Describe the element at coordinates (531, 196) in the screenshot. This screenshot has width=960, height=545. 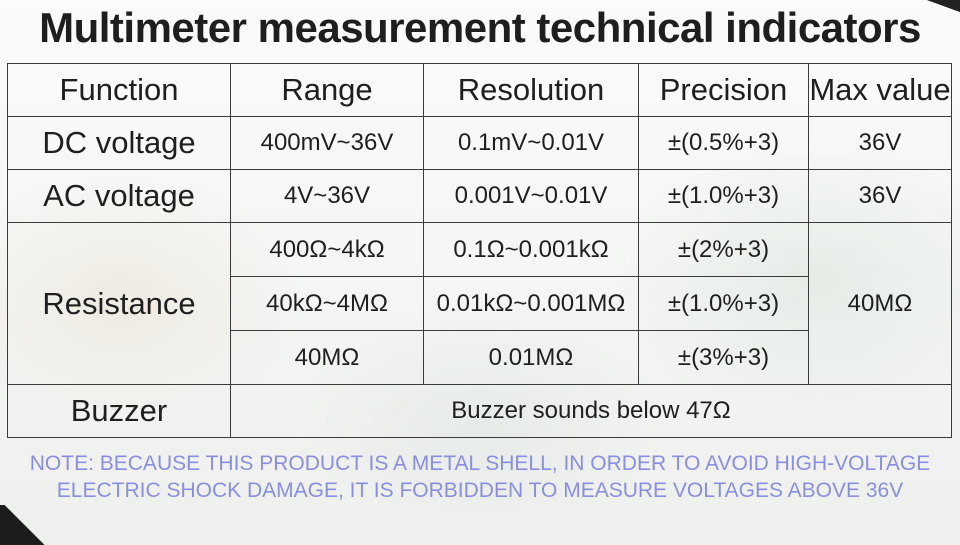
I see `cell-resolution: 0.001V~0.01V` at that location.